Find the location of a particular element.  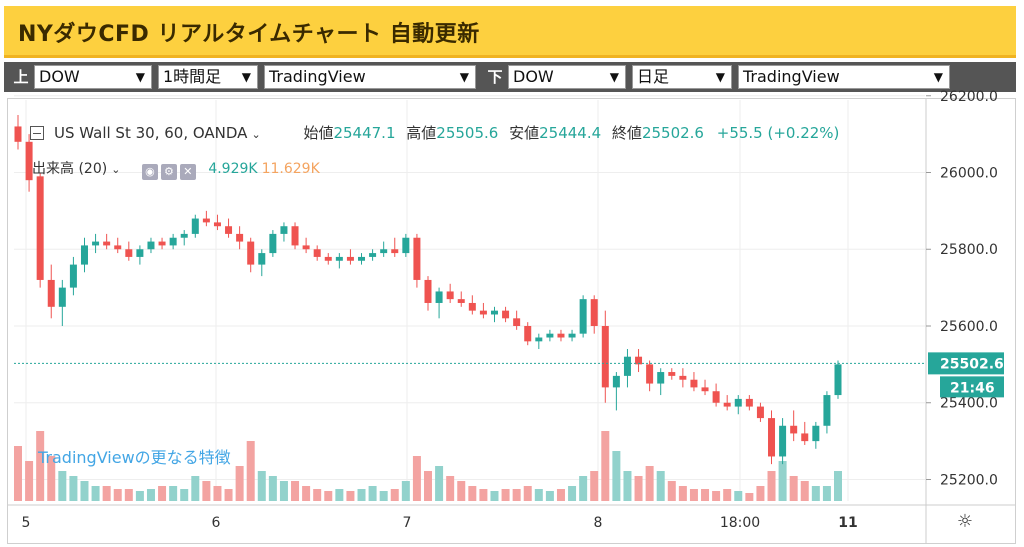

y-tick-label: 25800.0 is located at coordinates (969, 250).